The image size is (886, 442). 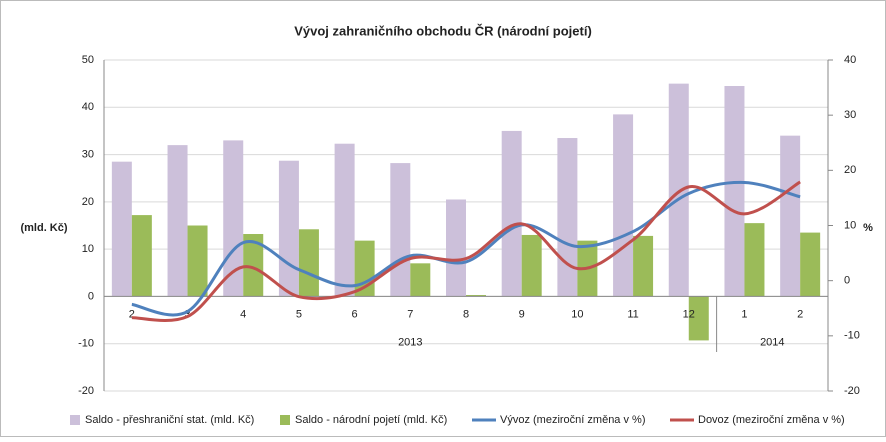 What do you see at coordinates (466, 314) in the screenshot?
I see `x-tick-label: 8` at bounding box center [466, 314].